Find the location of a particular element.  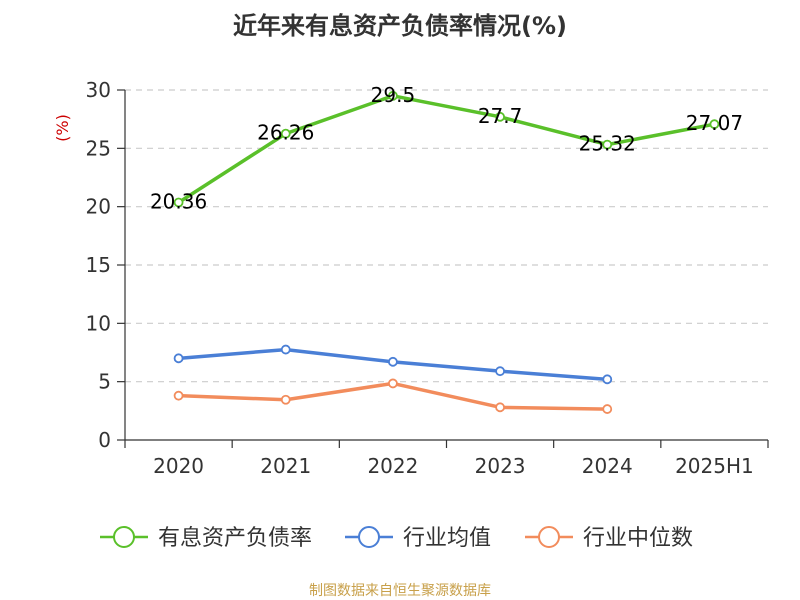

data-label: 27.7 is located at coordinates (500, 116).